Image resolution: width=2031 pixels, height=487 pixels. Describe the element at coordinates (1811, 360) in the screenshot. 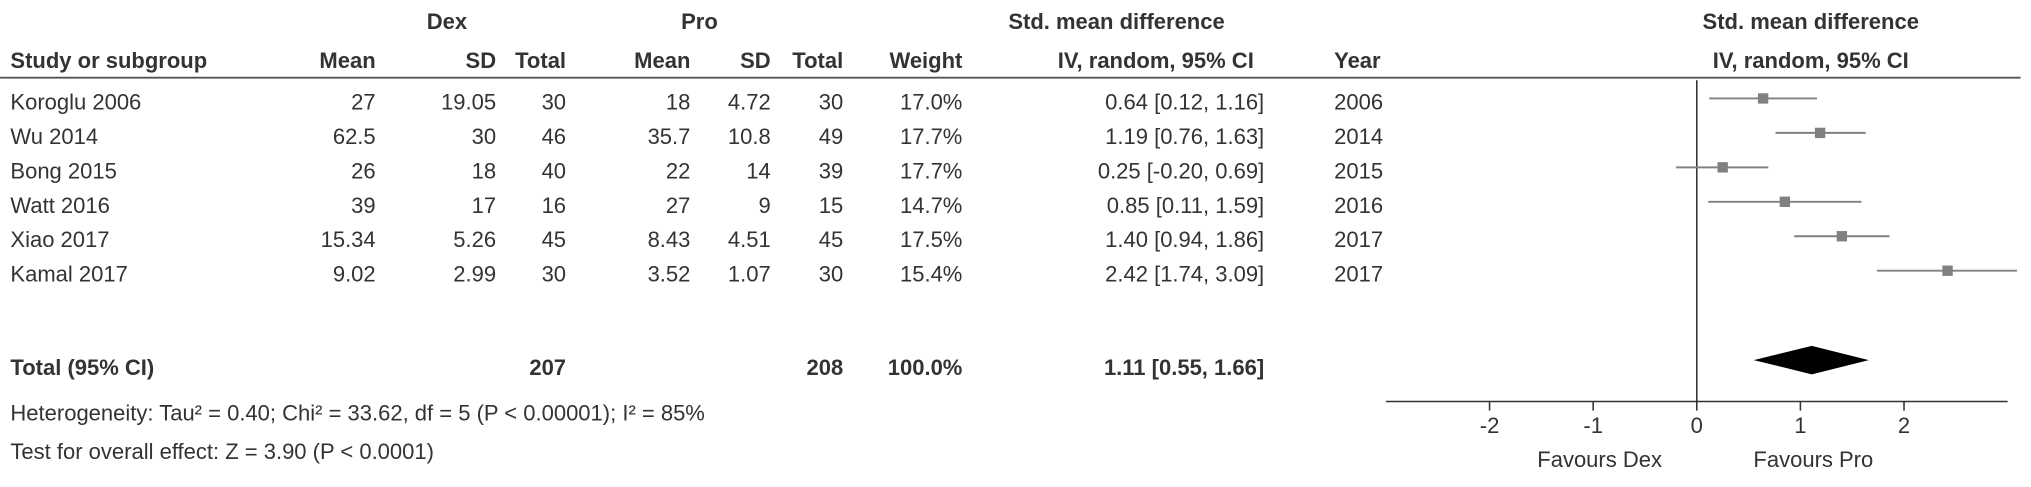

I see `summary-diamond` at that location.